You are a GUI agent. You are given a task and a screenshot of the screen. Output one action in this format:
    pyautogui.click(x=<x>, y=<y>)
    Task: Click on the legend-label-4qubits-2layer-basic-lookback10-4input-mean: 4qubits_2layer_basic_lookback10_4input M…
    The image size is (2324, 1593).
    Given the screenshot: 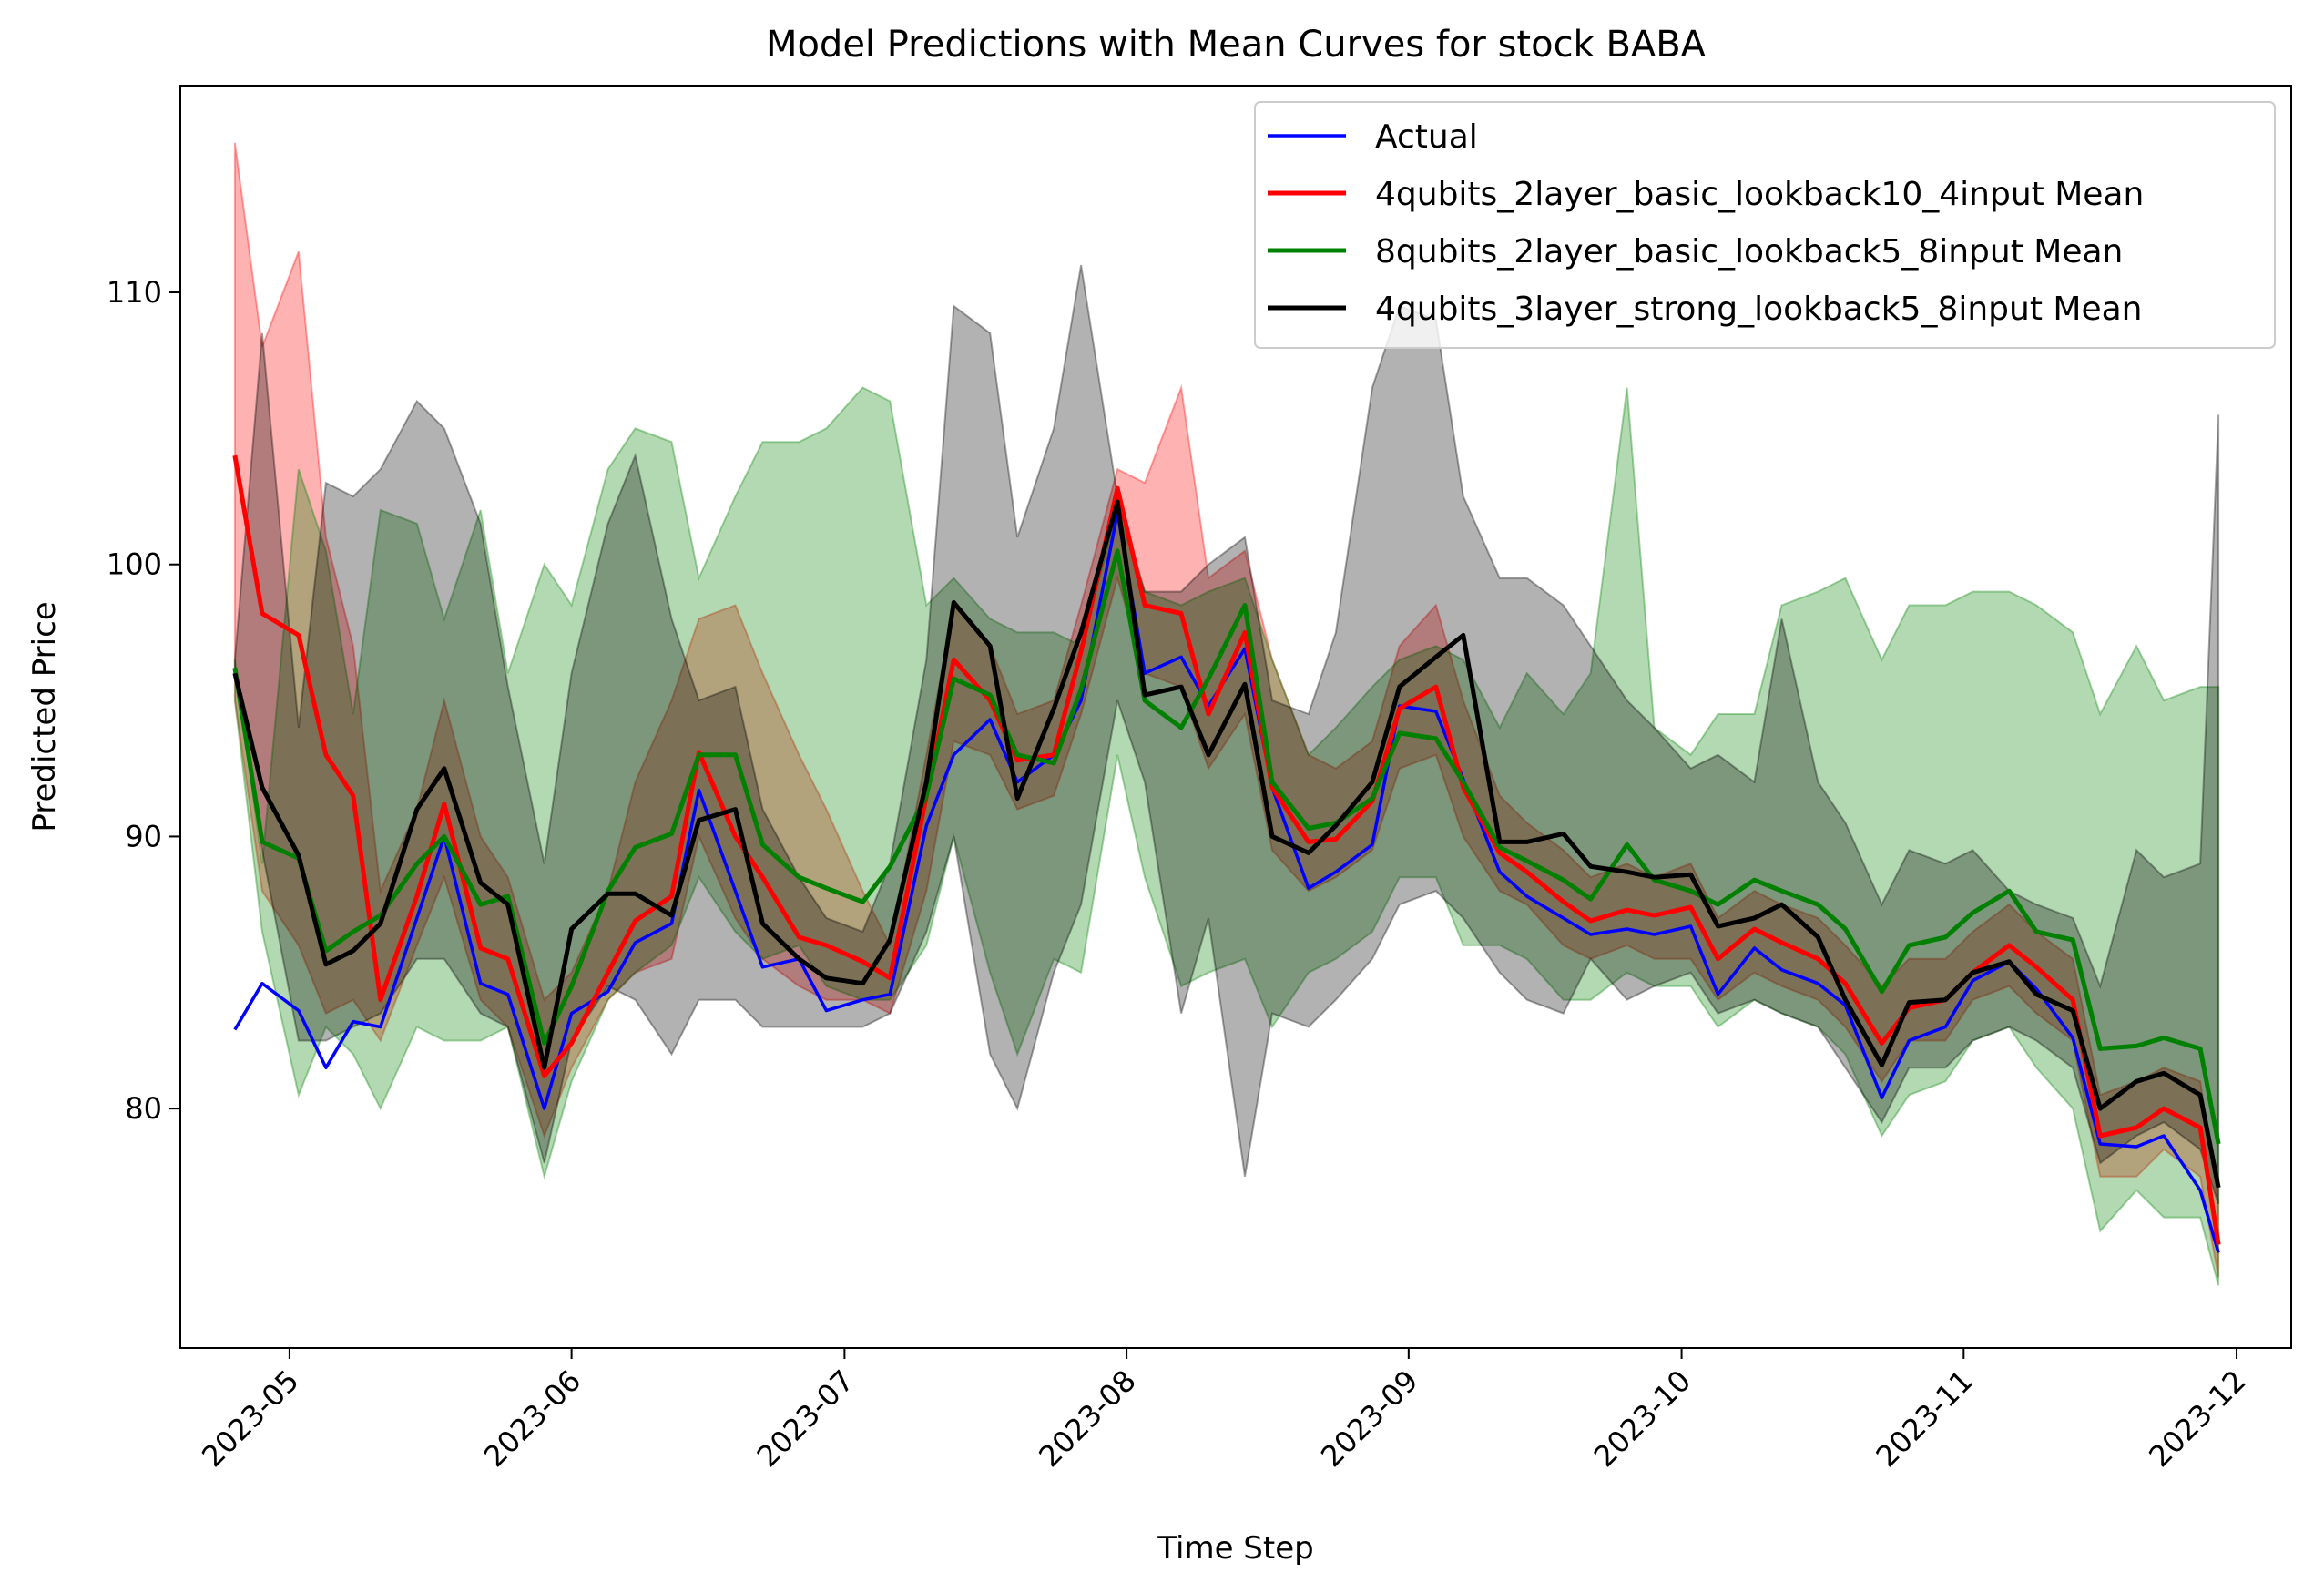 What is the action you would take?
    pyautogui.click(x=1759, y=194)
    